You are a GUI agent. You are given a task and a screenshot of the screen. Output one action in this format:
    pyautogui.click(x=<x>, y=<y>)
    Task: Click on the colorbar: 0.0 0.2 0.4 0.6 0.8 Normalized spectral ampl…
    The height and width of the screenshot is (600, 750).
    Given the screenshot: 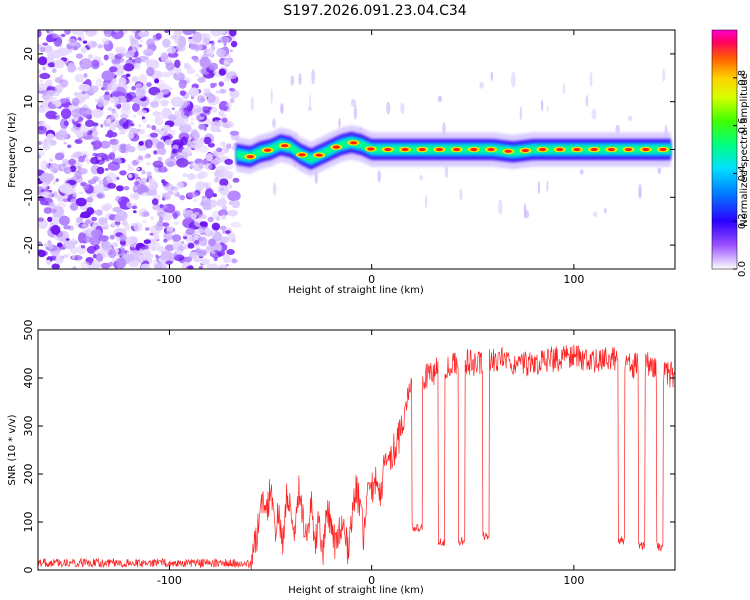 What is the action you would take?
    pyautogui.click(x=730, y=153)
    